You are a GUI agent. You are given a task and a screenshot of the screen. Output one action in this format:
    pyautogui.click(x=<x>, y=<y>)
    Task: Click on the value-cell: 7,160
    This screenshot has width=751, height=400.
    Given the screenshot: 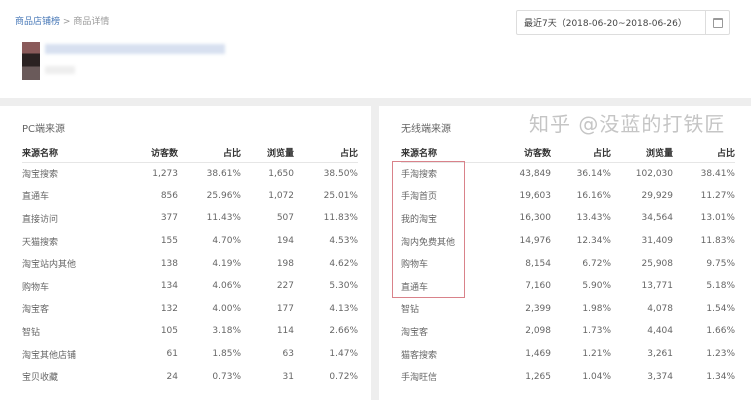 What is the action you would take?
    pyautogui.click(x=538, y=286)
    